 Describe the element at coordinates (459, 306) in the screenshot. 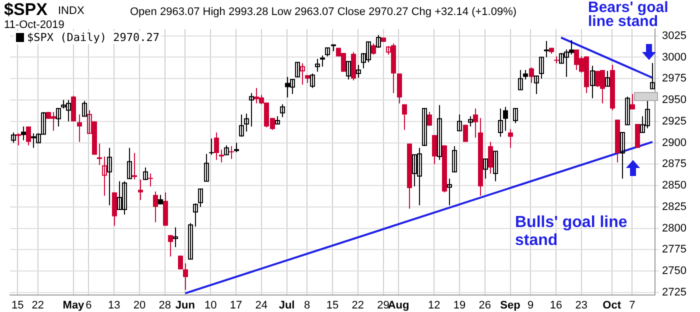

I see `x-tick-label: 19` at that location.